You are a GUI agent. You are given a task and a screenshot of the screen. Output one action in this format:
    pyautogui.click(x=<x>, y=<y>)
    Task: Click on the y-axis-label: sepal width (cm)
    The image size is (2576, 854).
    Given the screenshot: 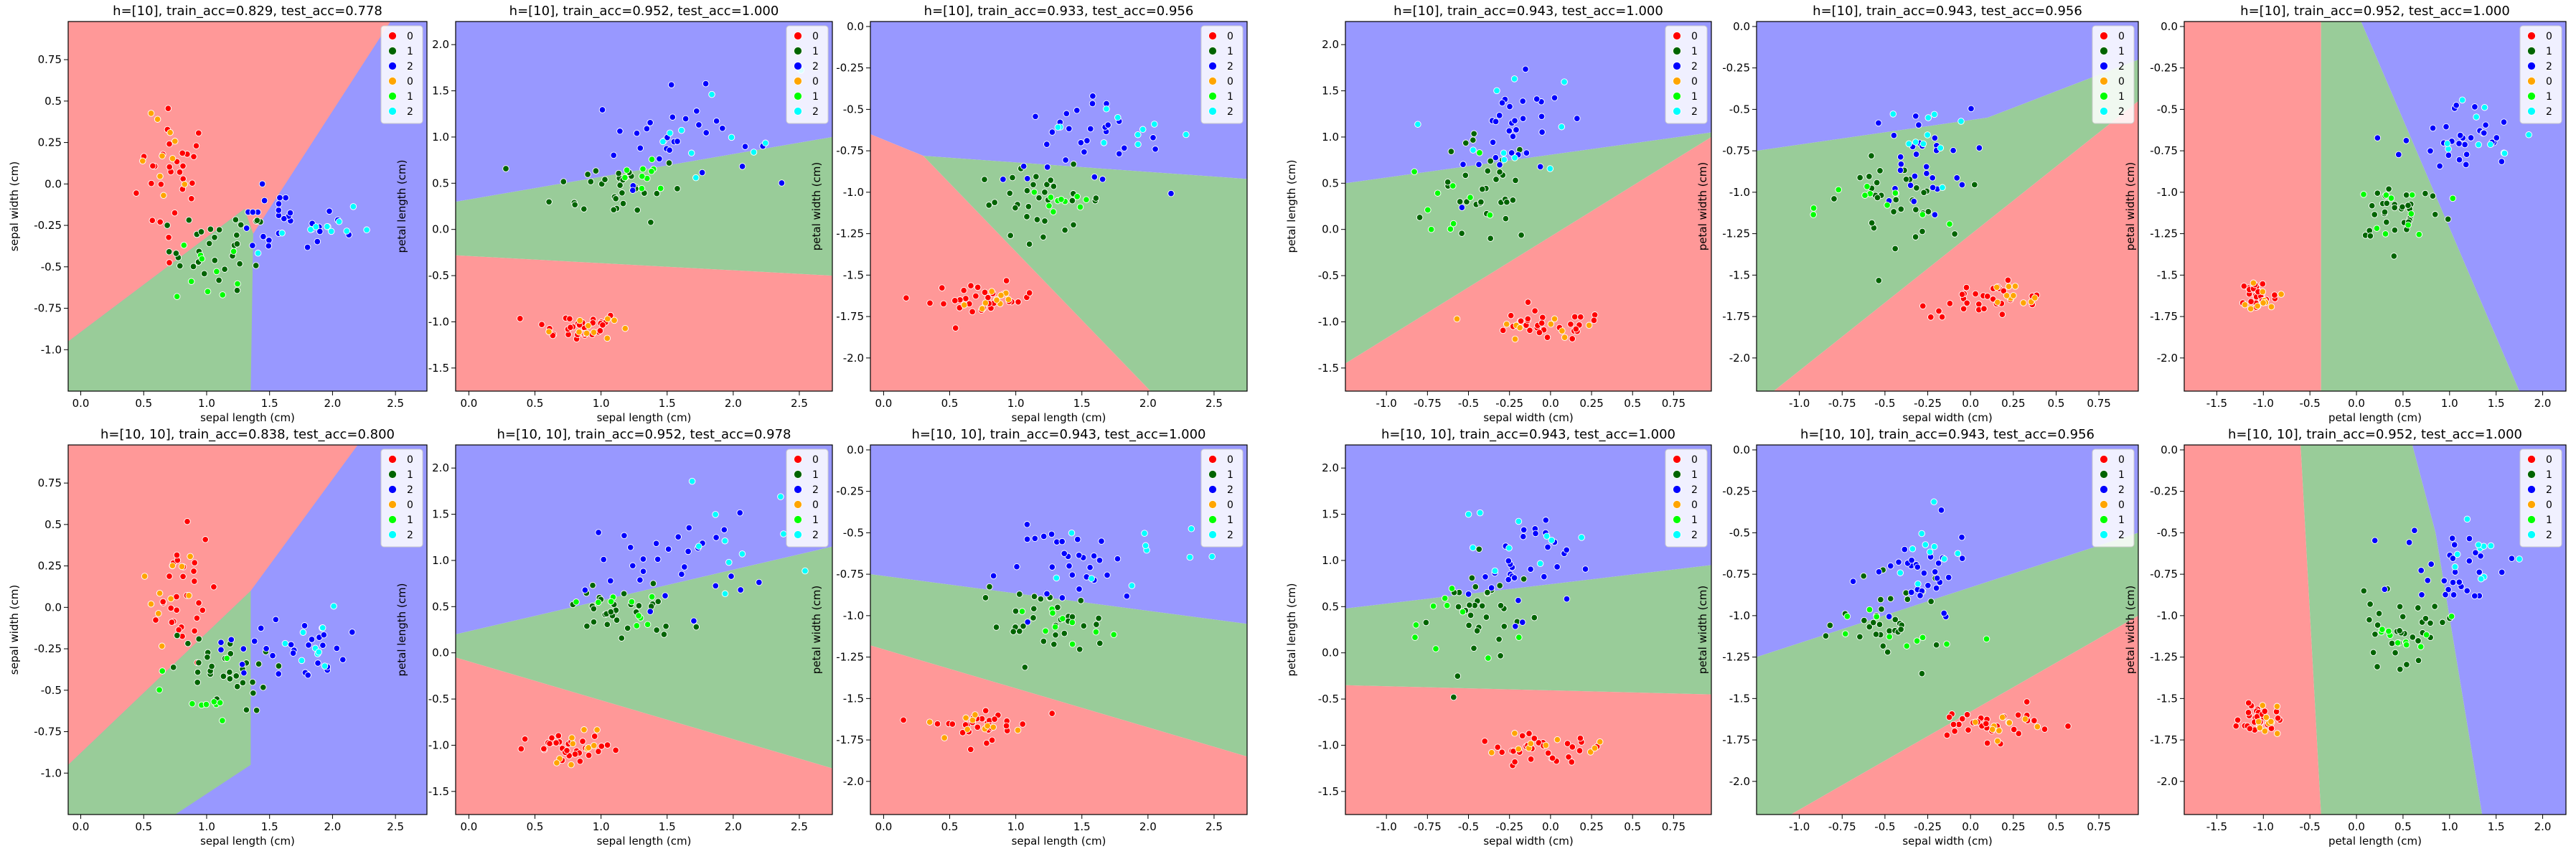 What is the action you would take?
    pyautogui.click(x=14, y=206)
    